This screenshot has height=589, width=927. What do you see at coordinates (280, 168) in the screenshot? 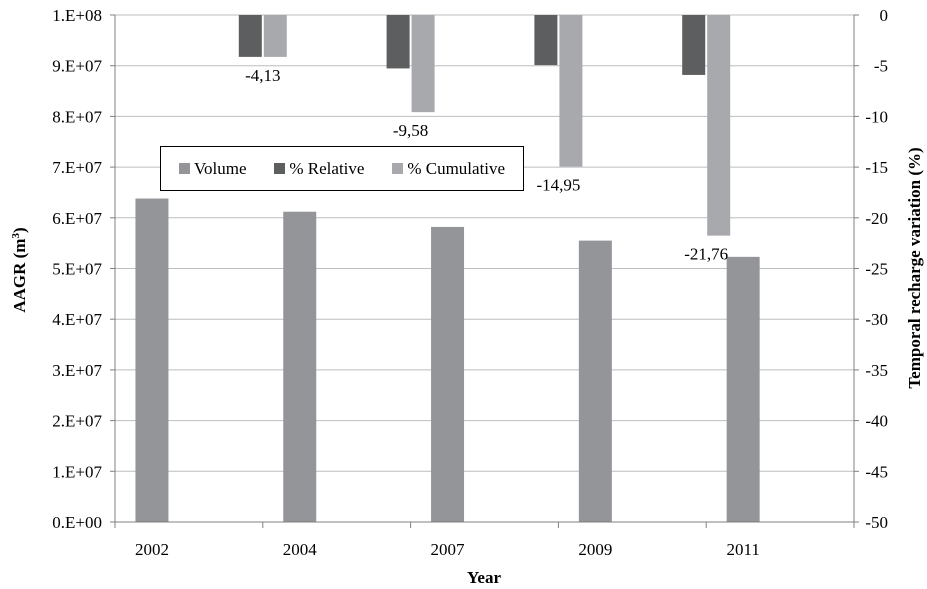
I see `legend-swatch-relative` at bounding box center [280, 168].